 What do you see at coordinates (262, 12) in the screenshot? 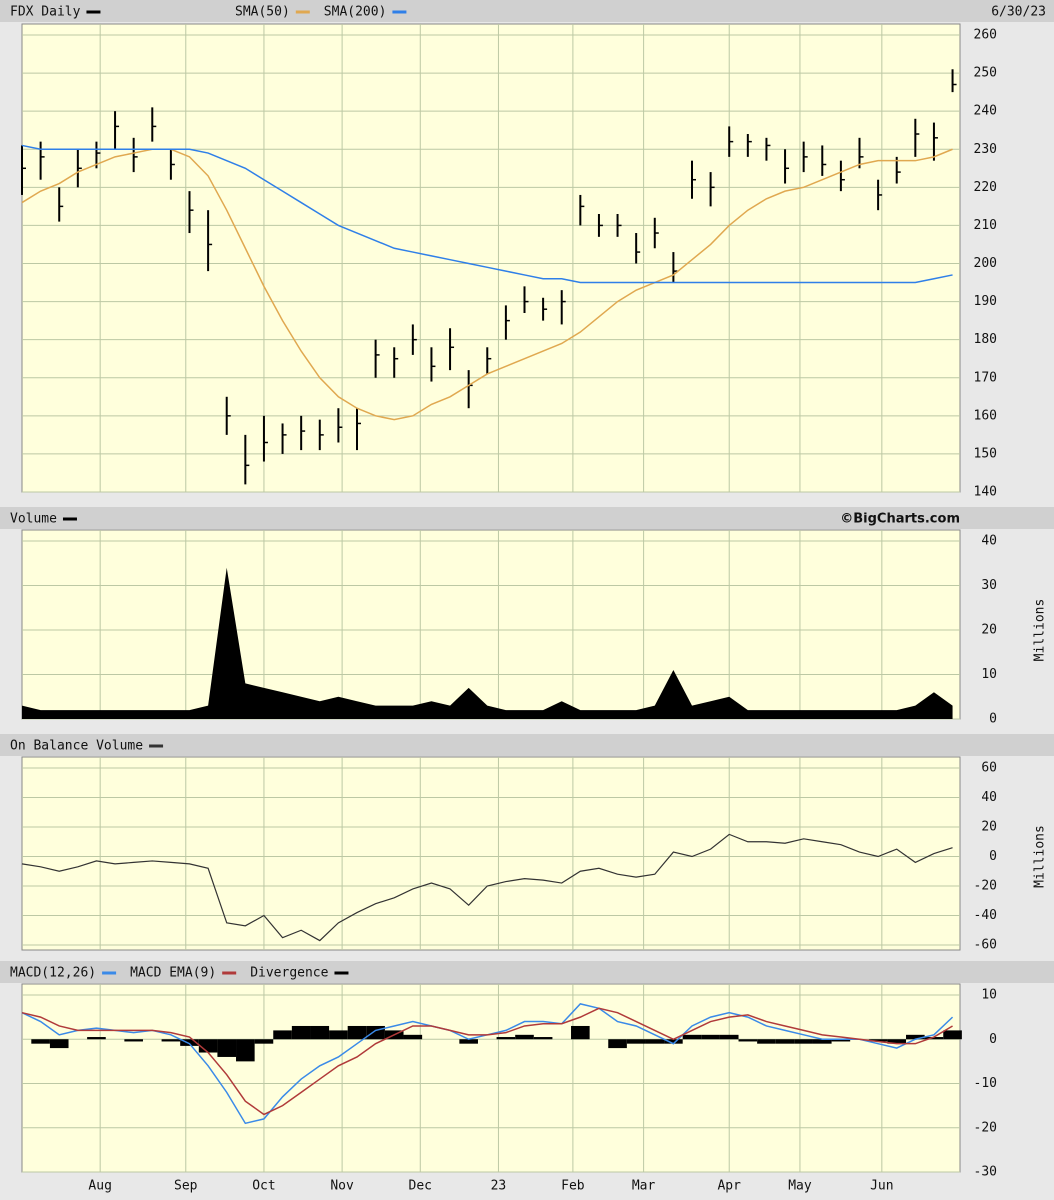
I see `legend-label: SMA(50)` at bounding box center [262, 12].